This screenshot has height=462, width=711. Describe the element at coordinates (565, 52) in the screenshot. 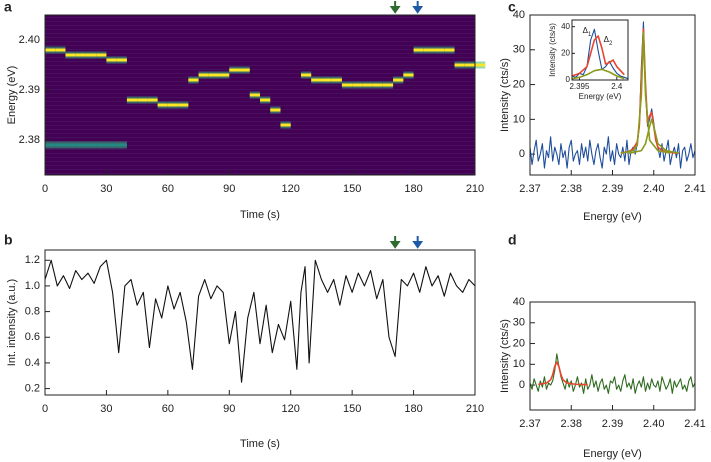

I see `y-tick-label: 20` at that location.